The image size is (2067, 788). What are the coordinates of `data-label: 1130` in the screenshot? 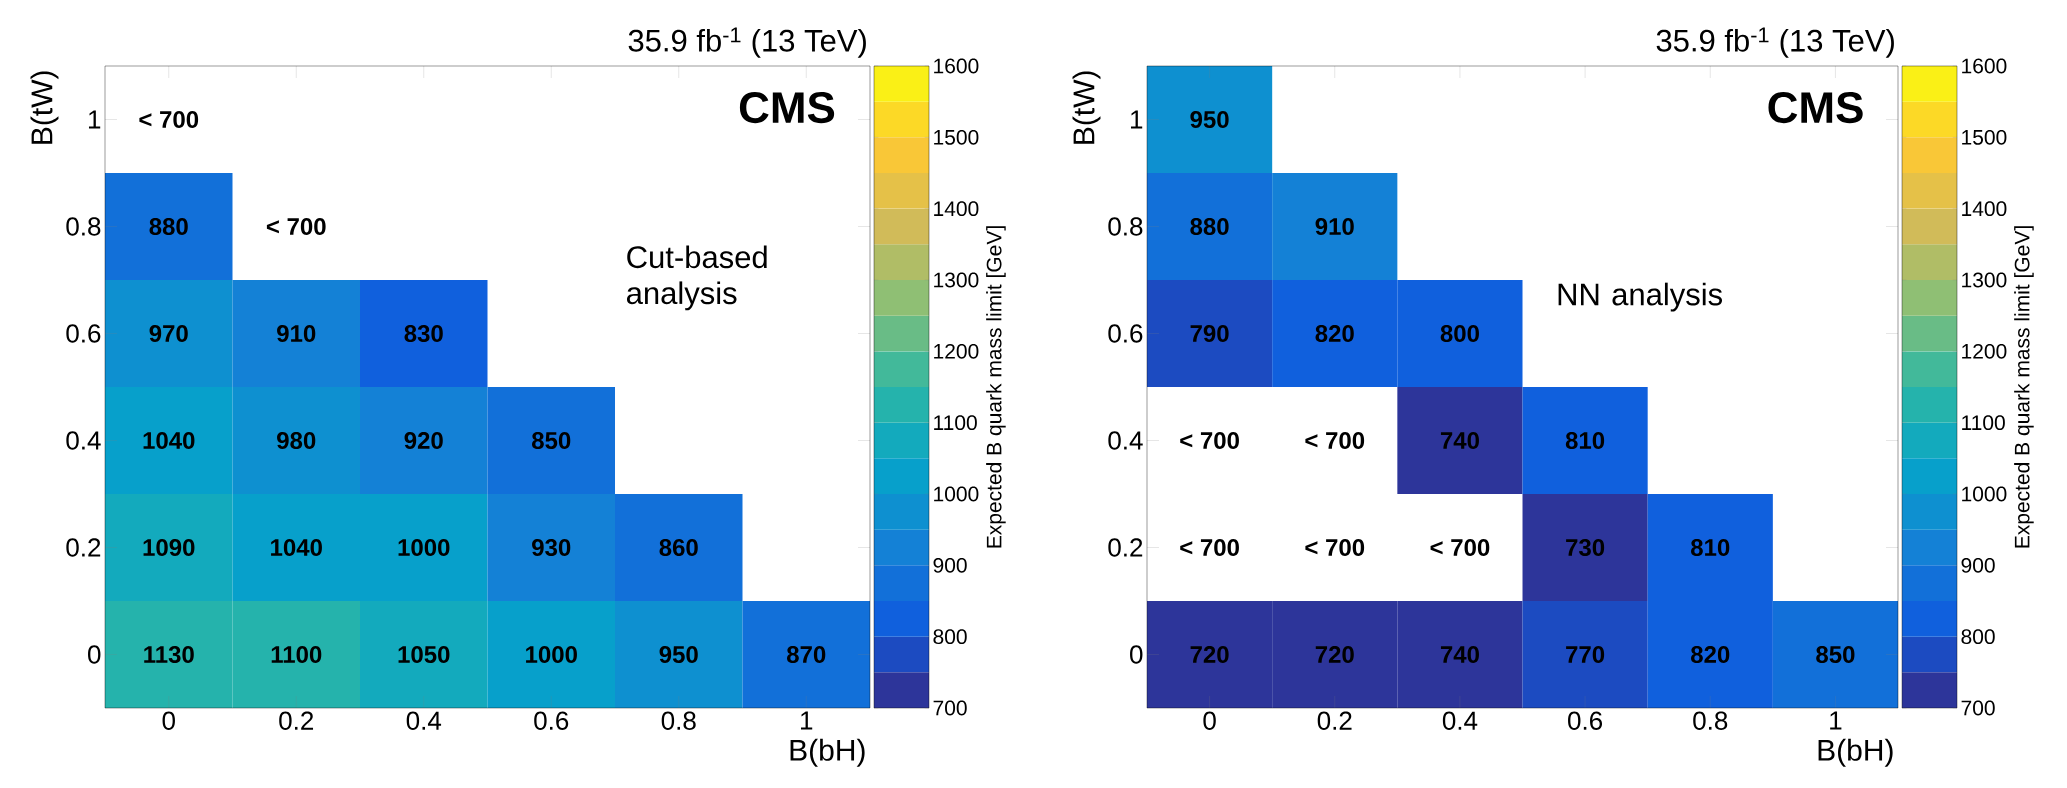 It's located at (169, 654).